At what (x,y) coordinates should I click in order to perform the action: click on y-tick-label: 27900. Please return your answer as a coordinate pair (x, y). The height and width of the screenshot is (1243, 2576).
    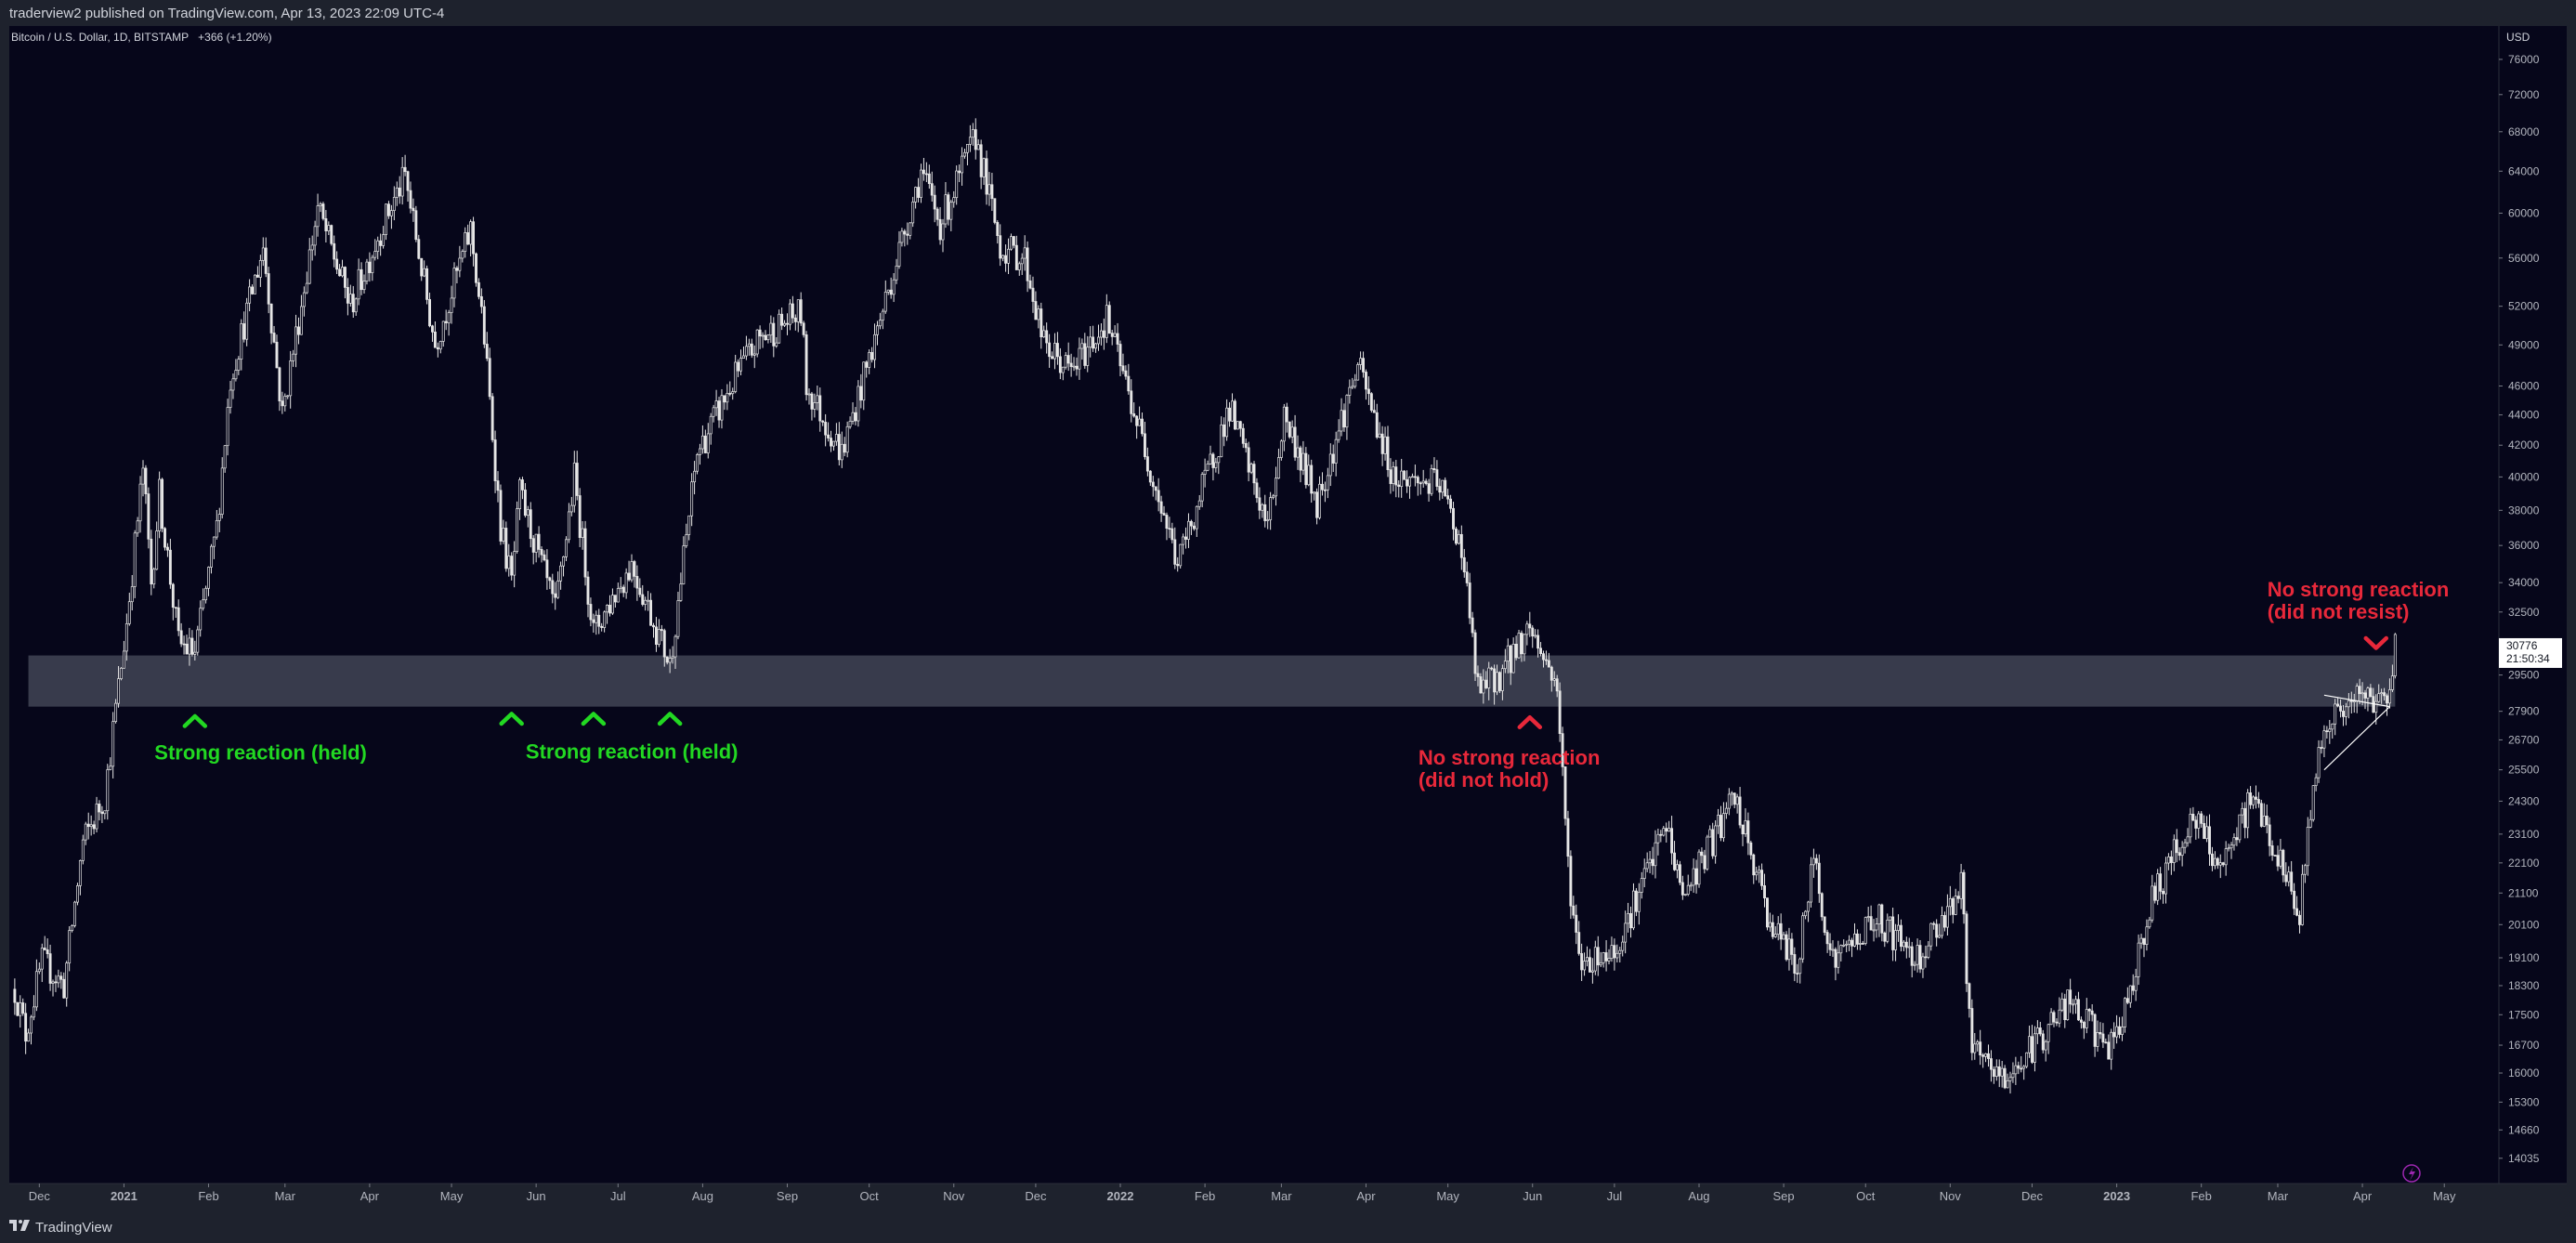
    Looking at the image, I should click on (2524, 711).